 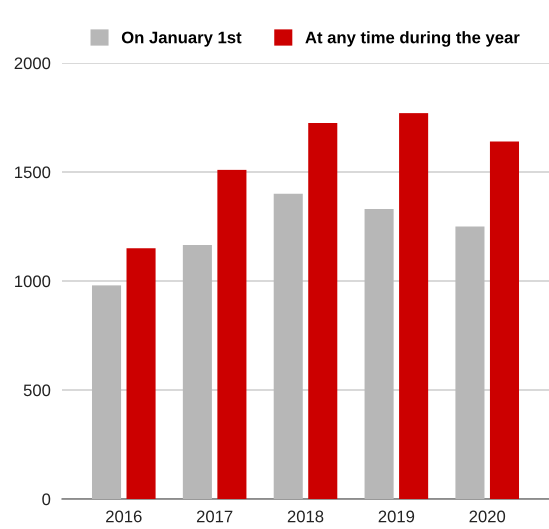 I want to click on legend-label: On January 1st, so click(x=182, y=39).